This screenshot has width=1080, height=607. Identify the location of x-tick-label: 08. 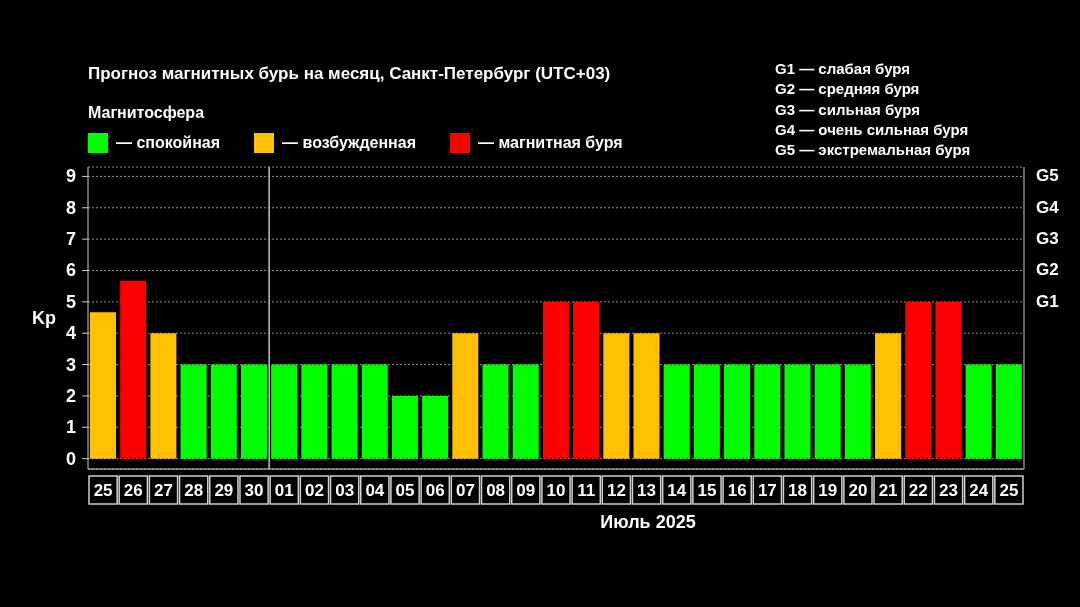
(496, 490).